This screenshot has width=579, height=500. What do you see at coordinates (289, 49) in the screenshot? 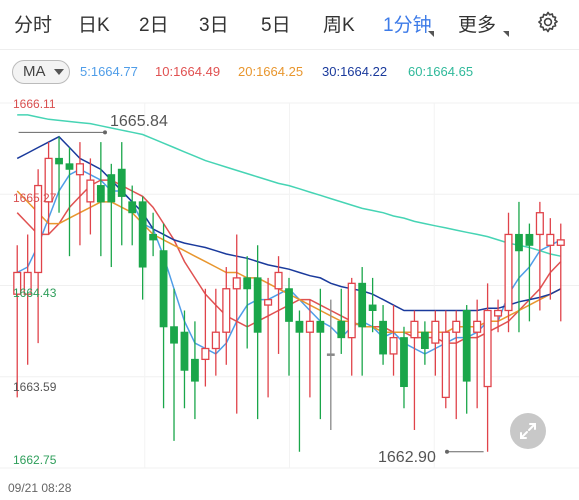
I see `header-divider` at bounding box center [289, 49].